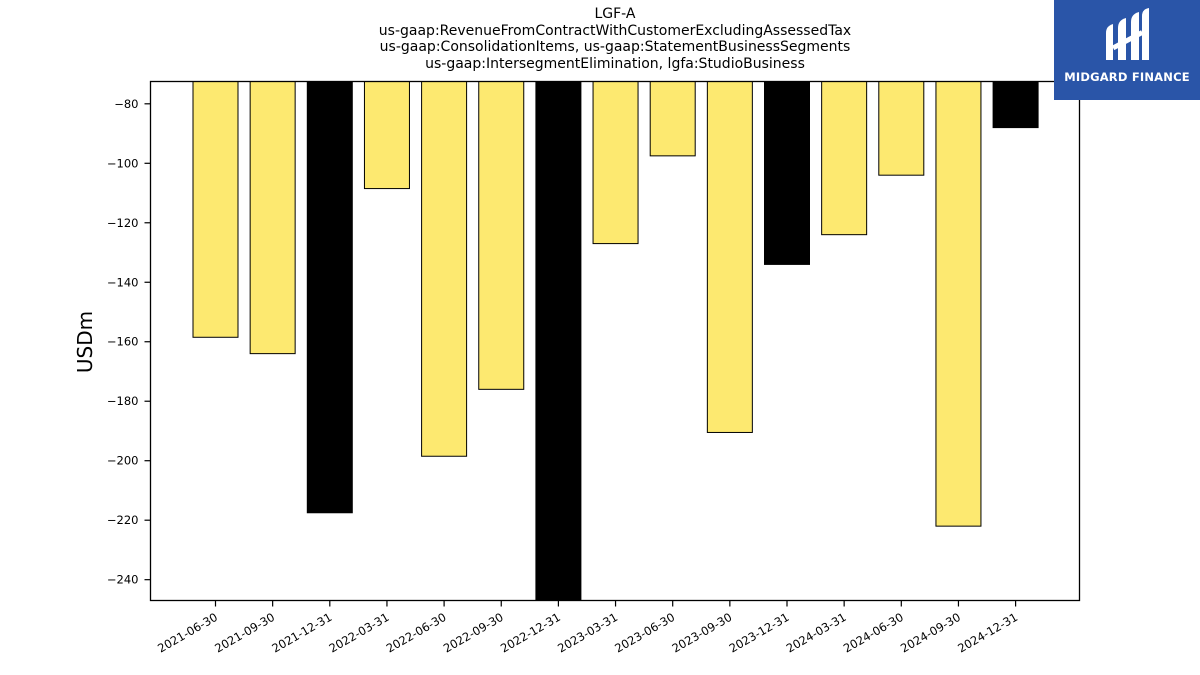 The height and width of the screenshot is (675, 1200). I want to click on x-tick-label: 2021-09-30, so click(244, 633).